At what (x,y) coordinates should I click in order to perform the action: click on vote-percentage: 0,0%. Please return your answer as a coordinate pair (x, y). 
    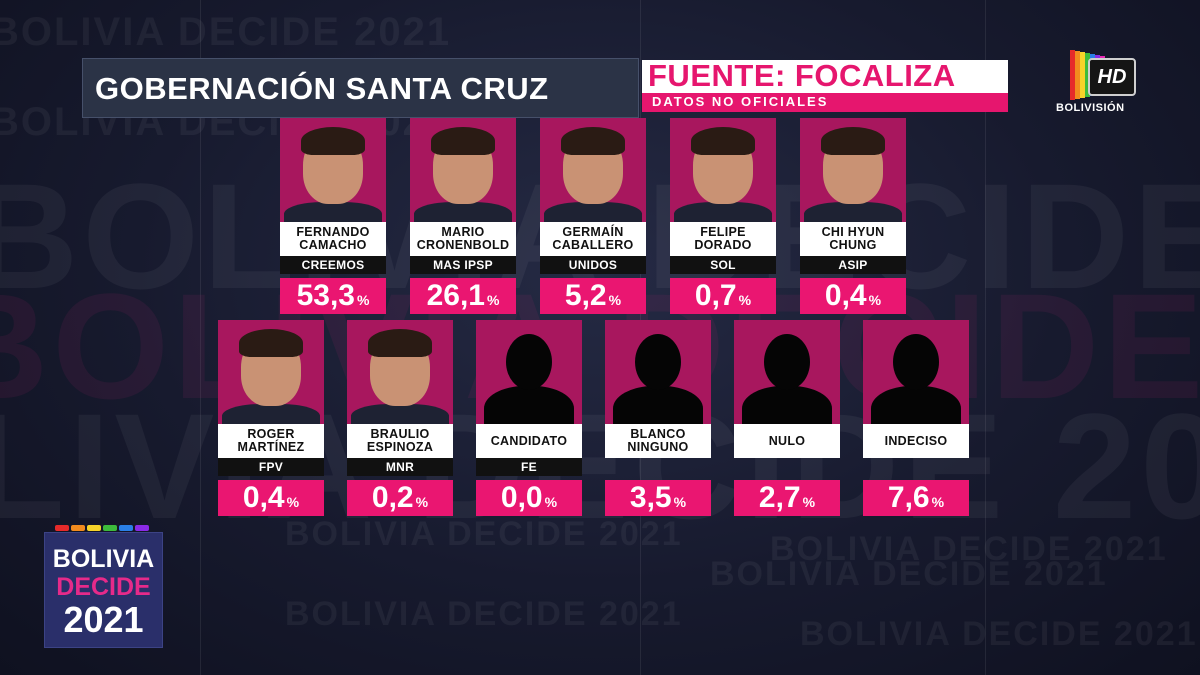
    Looking at the image, I should click on (529, 498).